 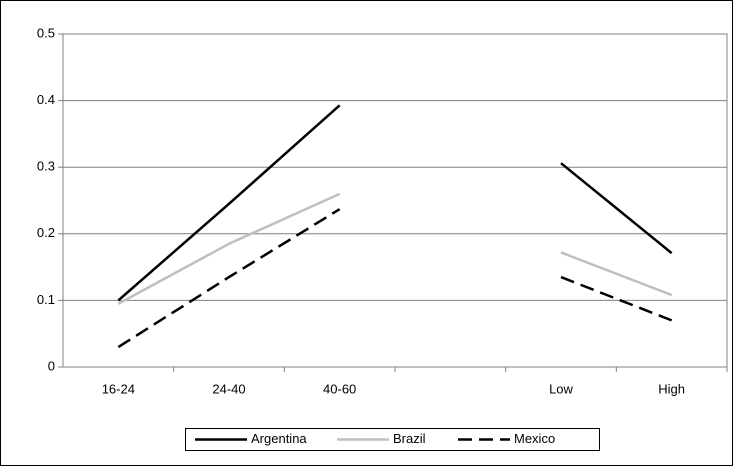 What do you see at coordinates (671, 388) in the screenshot?
I see `x-tick-label: High` at bounding box center [671, 388].